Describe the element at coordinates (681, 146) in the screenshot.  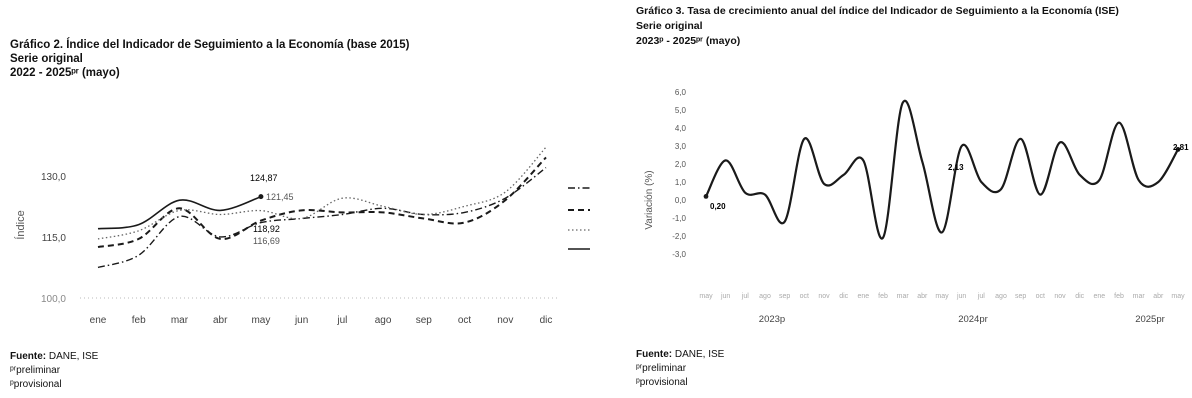
I see `y-tick-label: 3,0` at that location.